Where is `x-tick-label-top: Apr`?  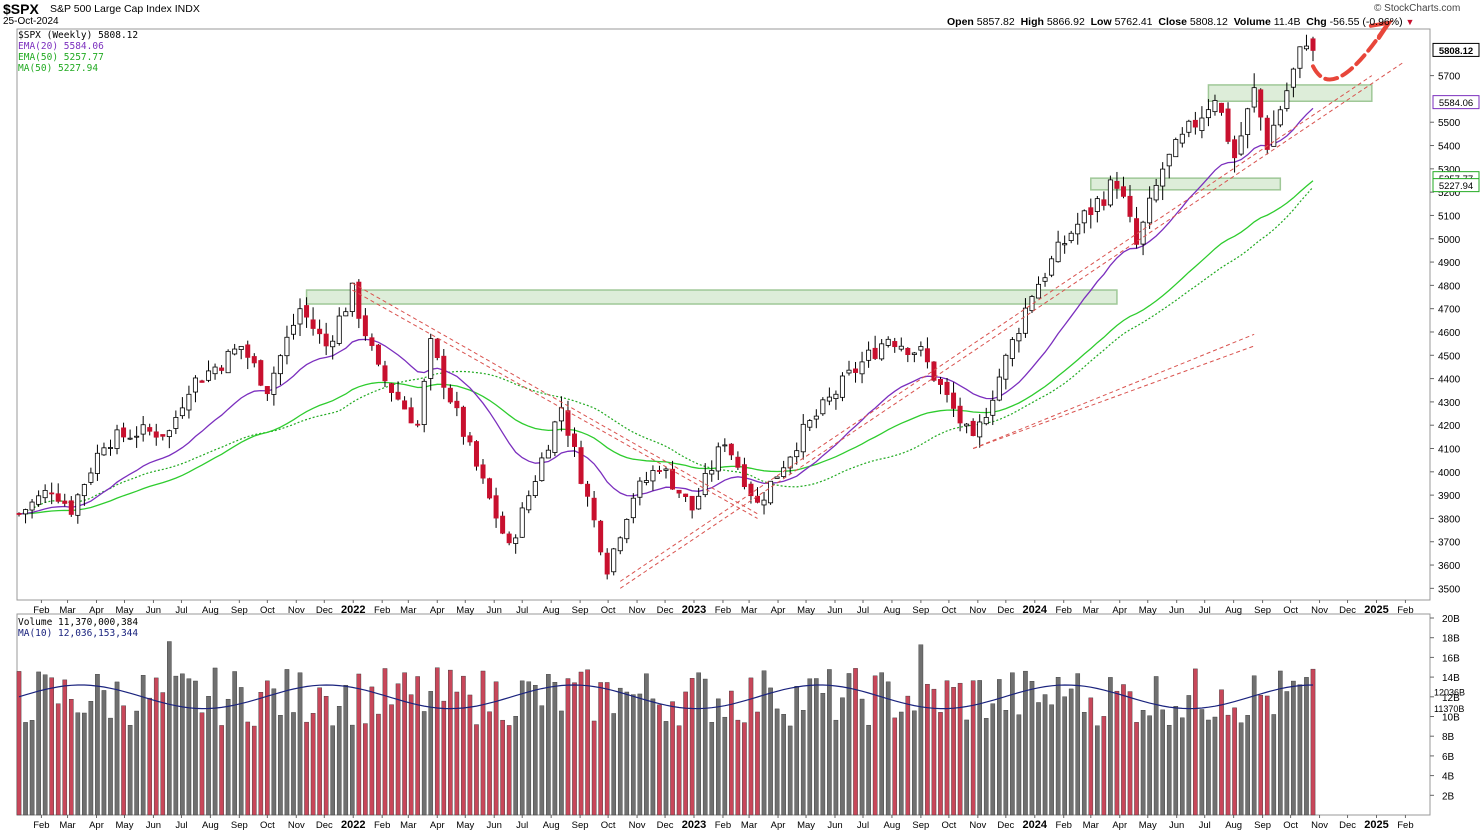 x-tick-label-top: Apr is located at coordinates (437, 610).